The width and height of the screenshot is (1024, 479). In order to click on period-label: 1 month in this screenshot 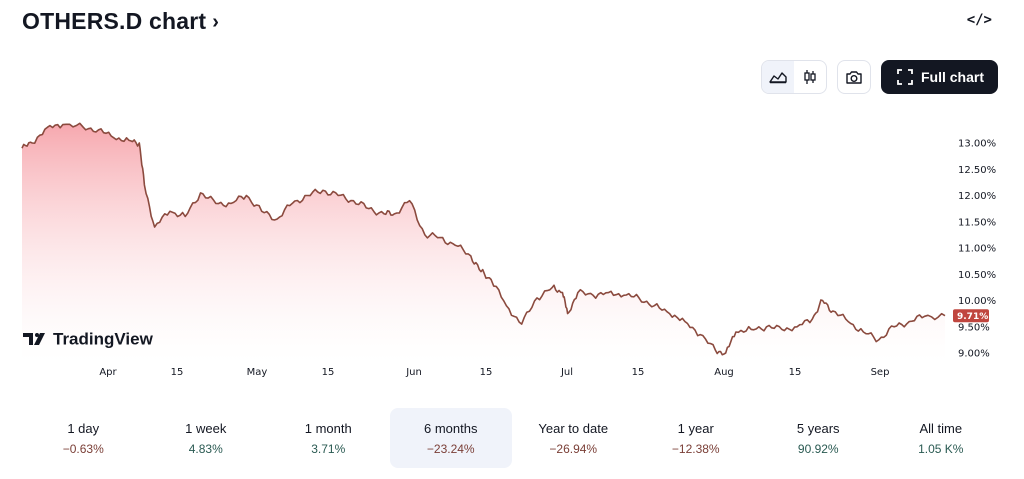, I will do `click(328, 428)`.